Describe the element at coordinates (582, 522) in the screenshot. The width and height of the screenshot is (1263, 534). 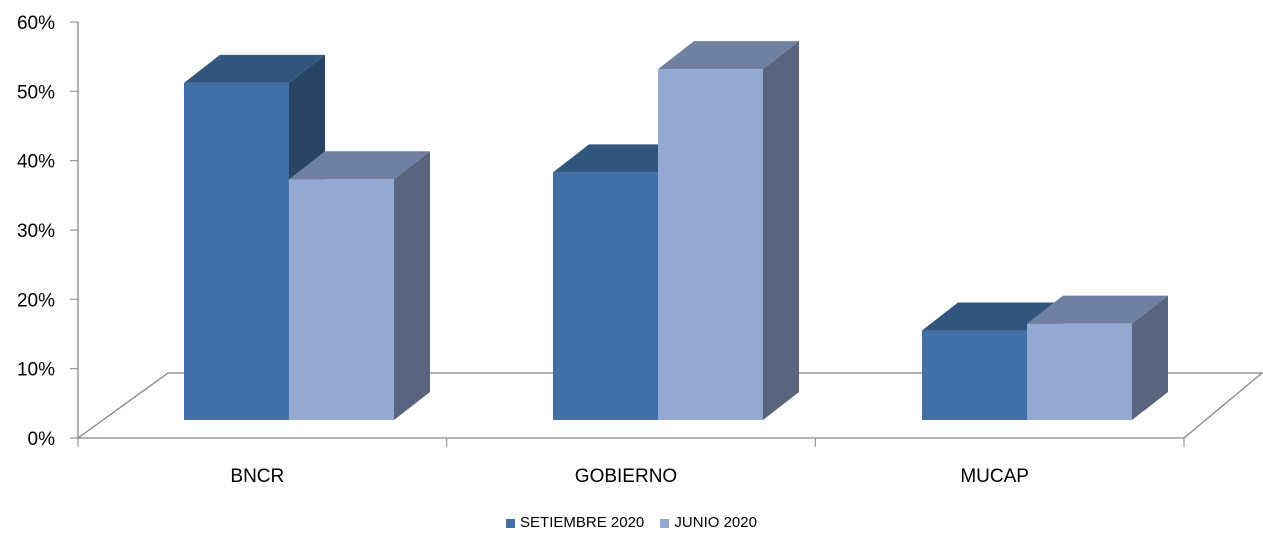
I see `legend-label-series-0: SETIEMBRE 2020` at that location.